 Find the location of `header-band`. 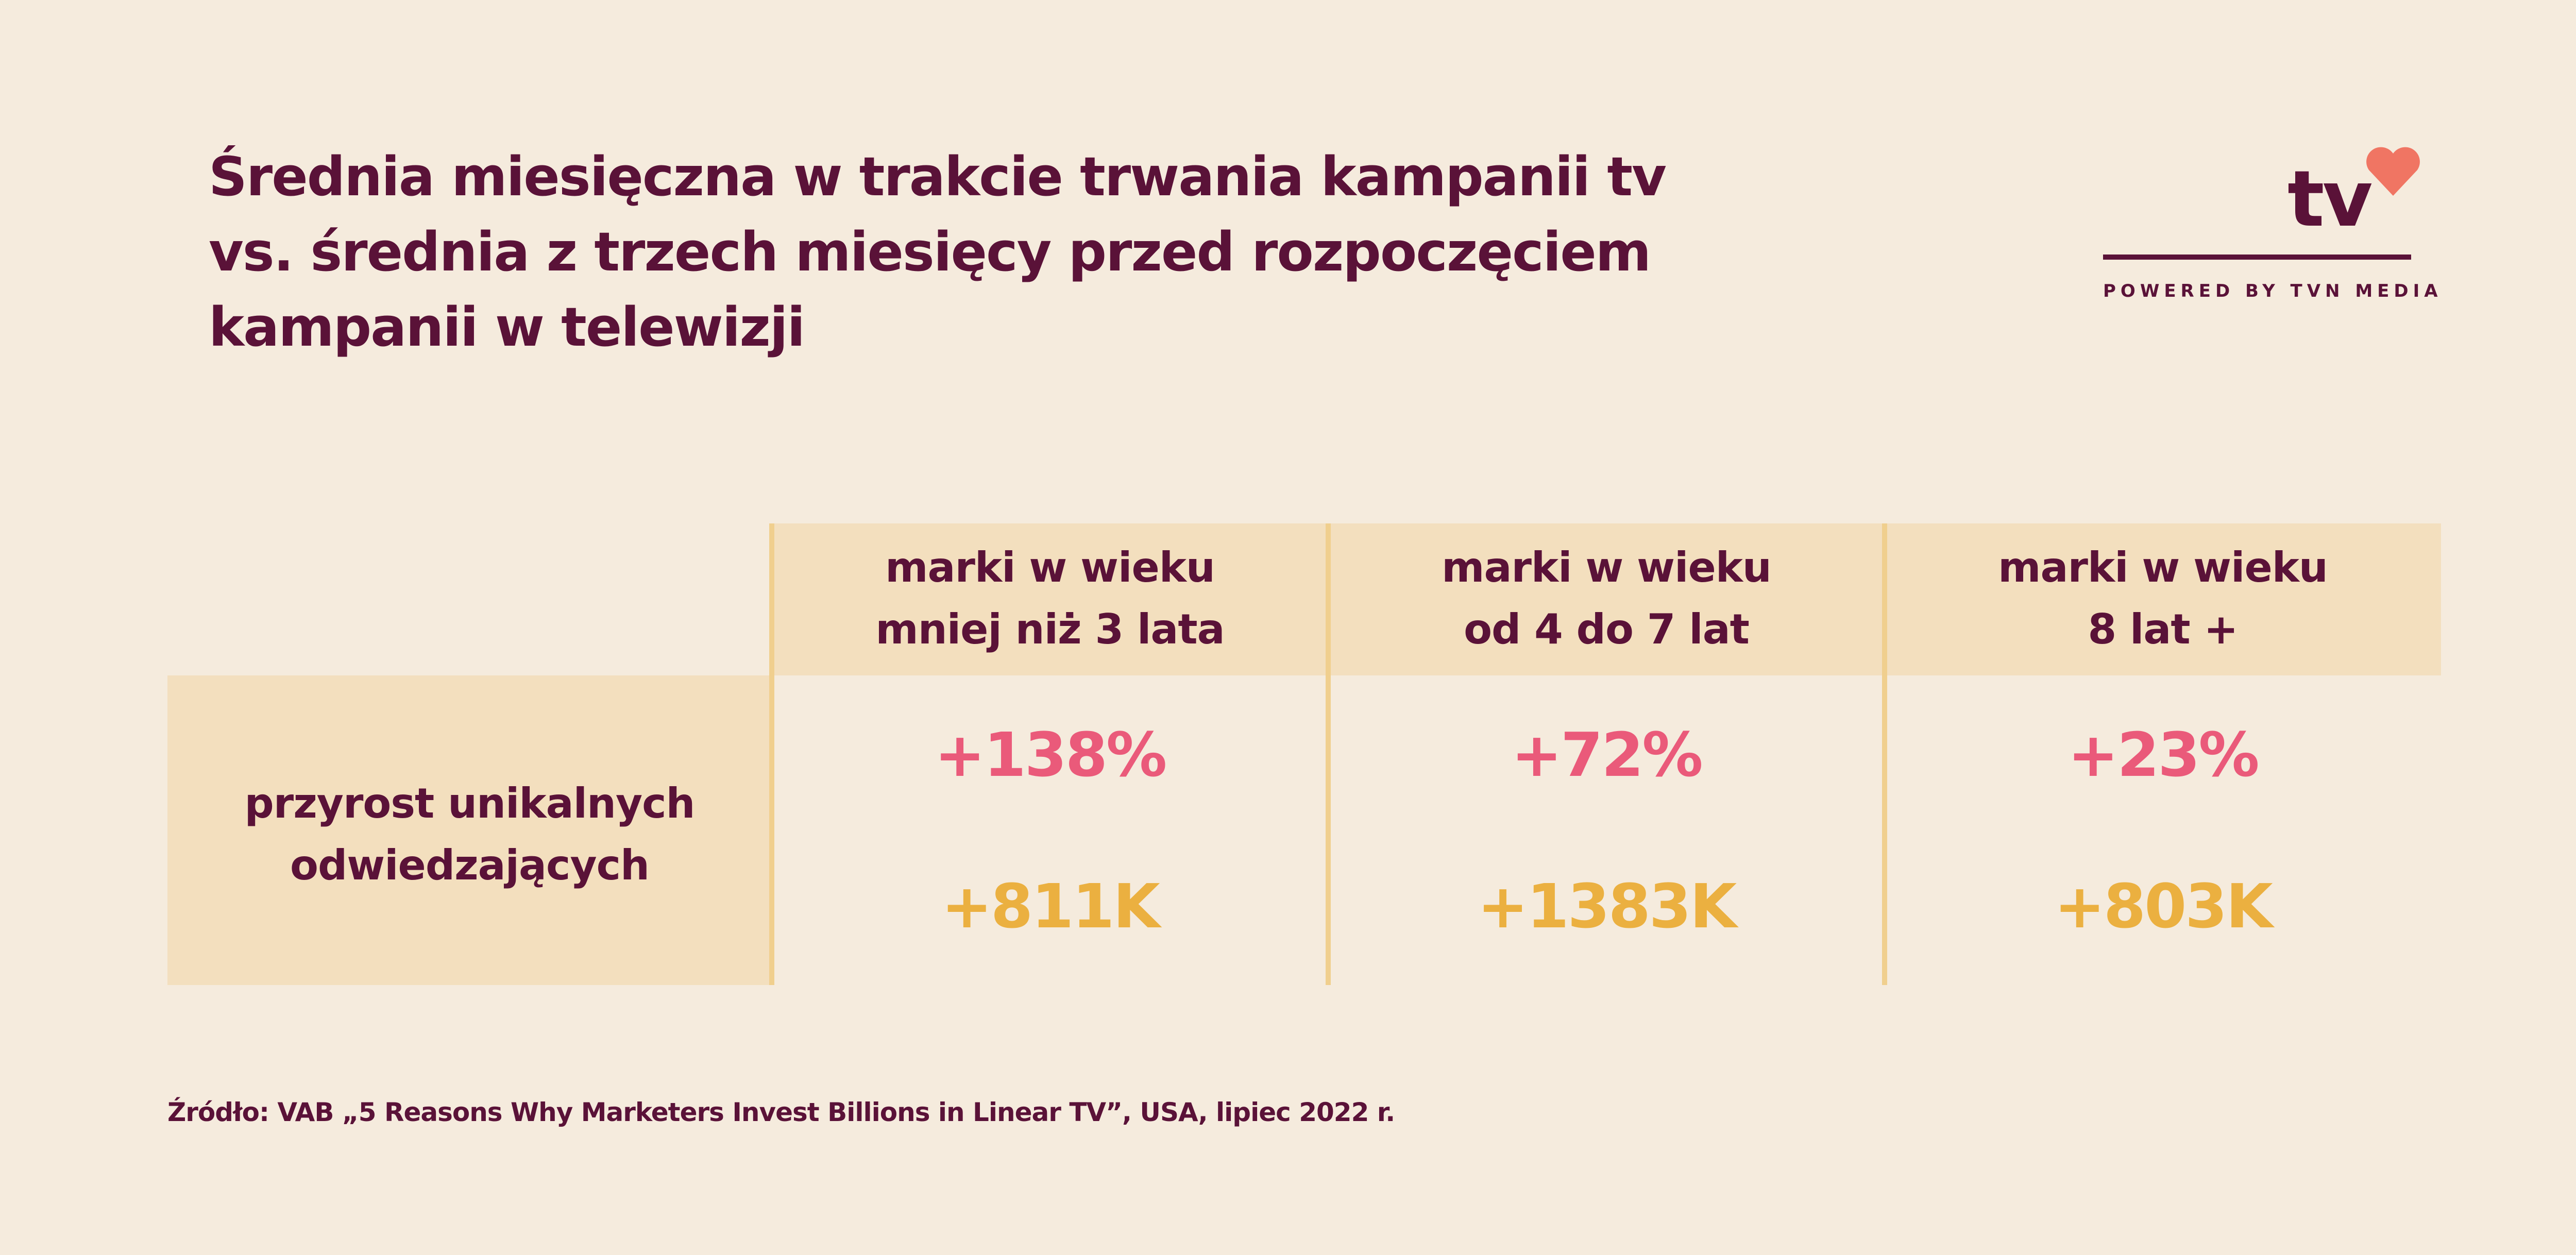

header-band is located at coordinates (1606, 599).